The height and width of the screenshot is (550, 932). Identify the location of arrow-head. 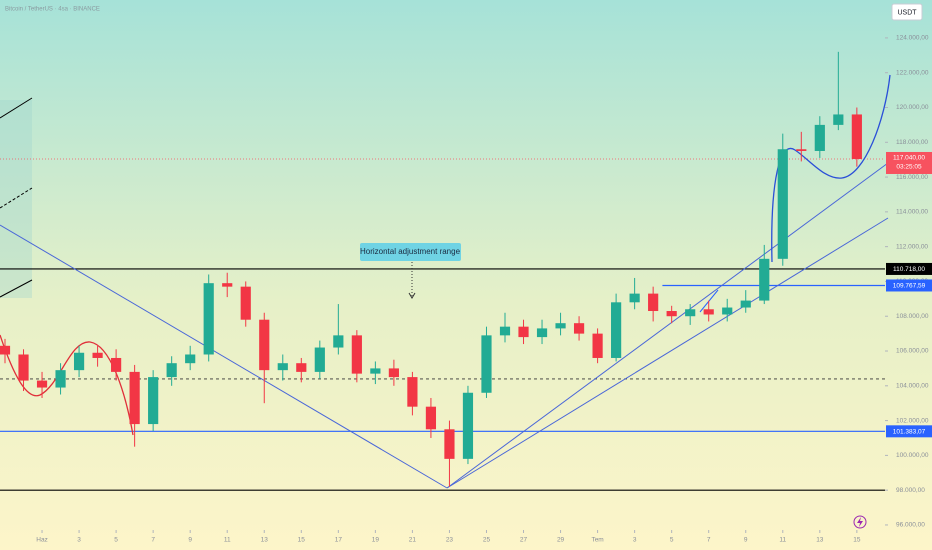
(412, 295).